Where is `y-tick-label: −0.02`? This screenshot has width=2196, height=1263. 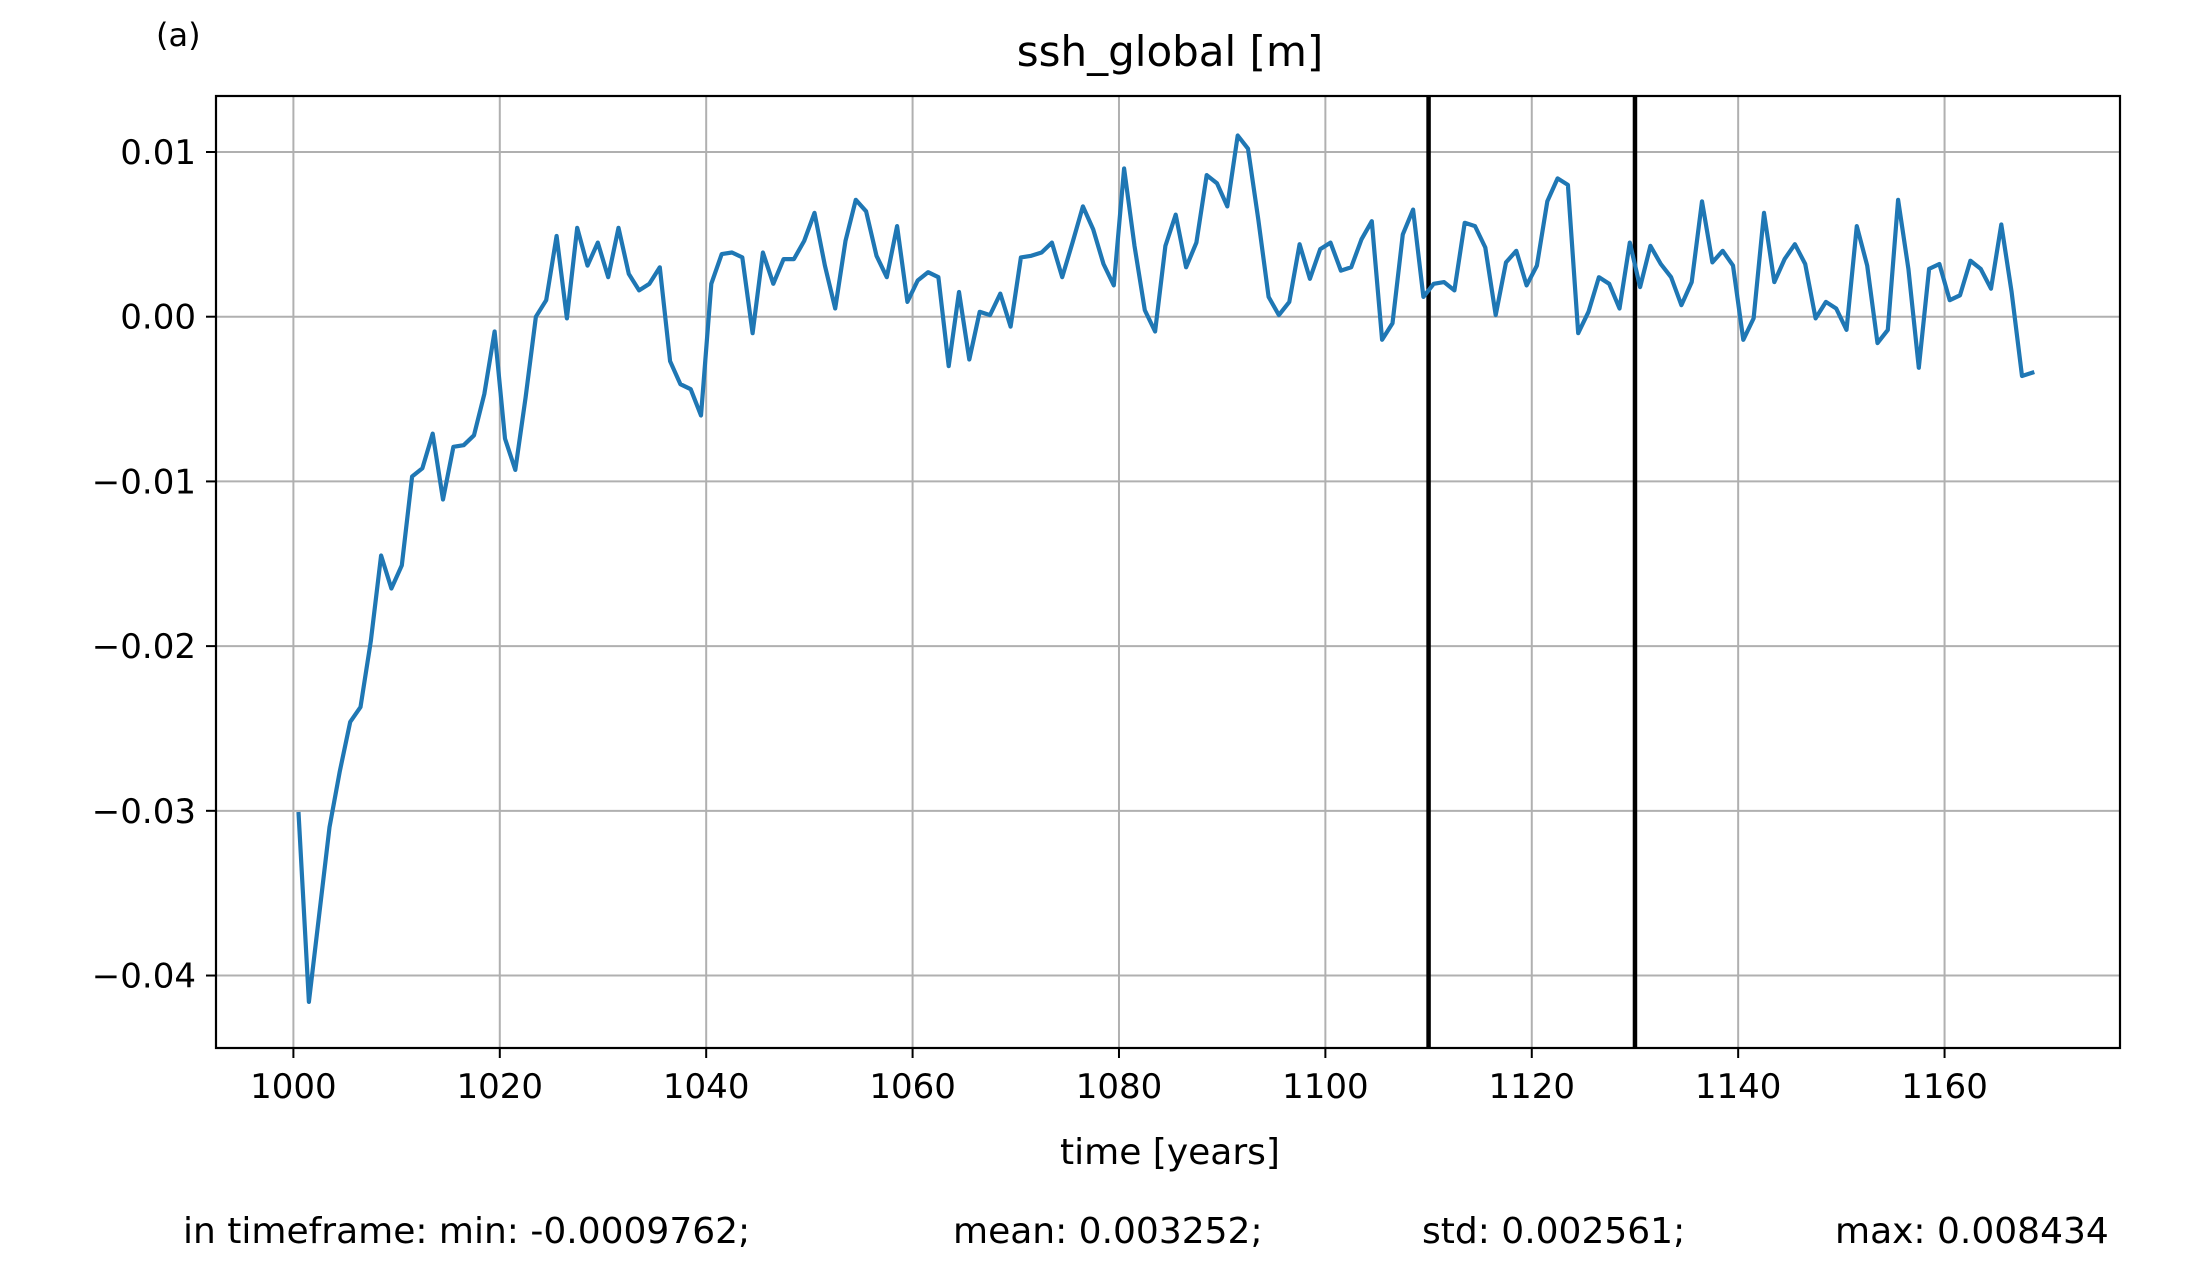 y-tick-label: −0.02 is located at coordinates (144, 647).